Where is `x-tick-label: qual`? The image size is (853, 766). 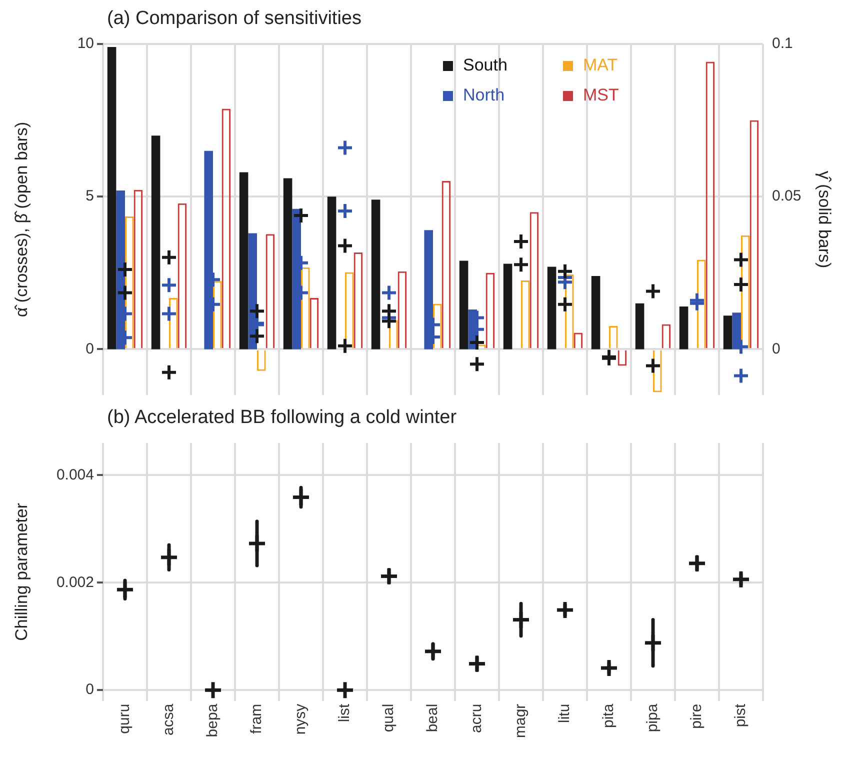 x-tick-label: qual is located at coordinates (389, 718).